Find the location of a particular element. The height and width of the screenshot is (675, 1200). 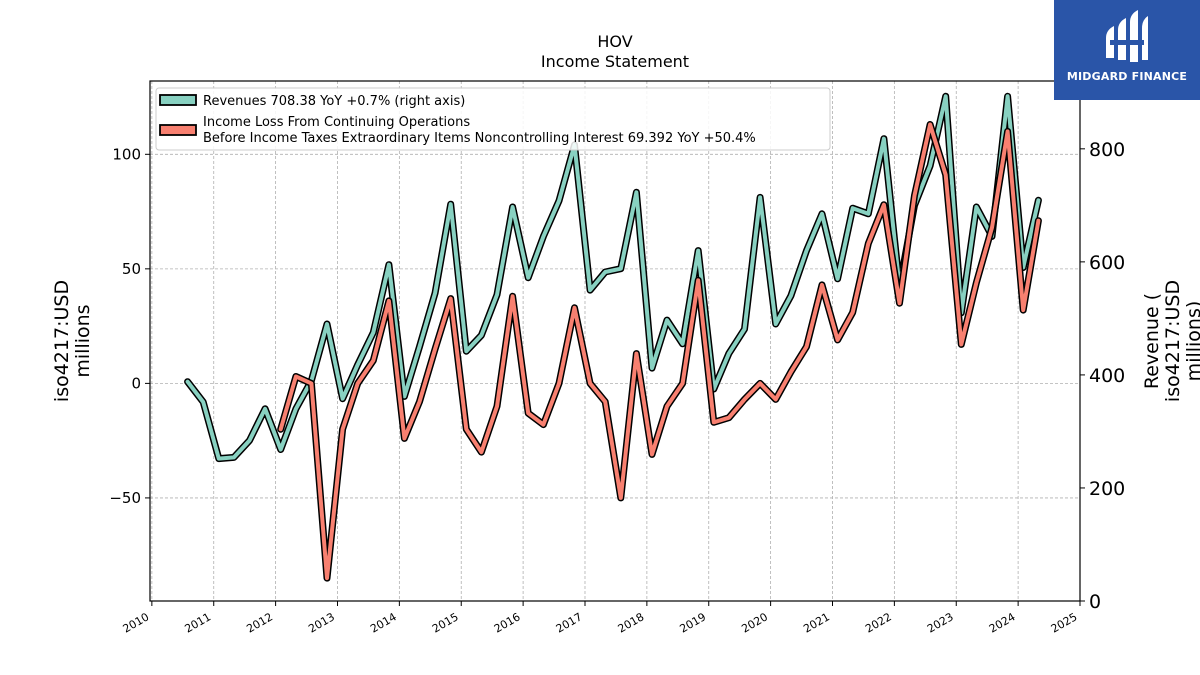

x-tick-label: 2011 is located at coordinates (197, 622).